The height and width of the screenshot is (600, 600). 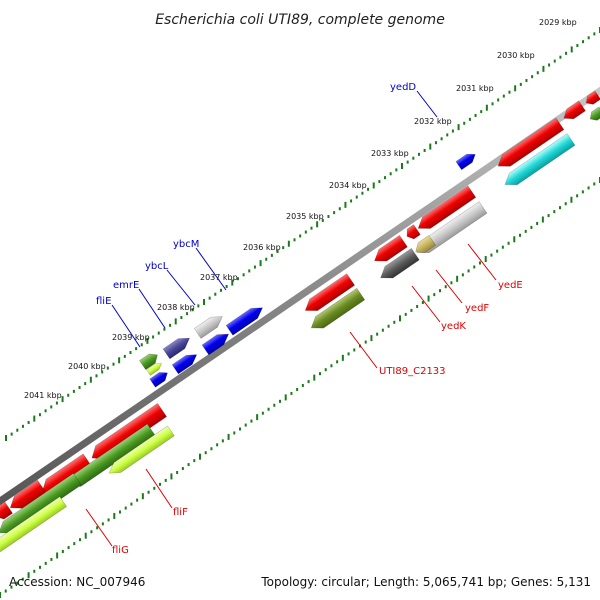 What do you see at coordinates (180, 512) in the screenshot?
I see `gene-label-fliF: fliF` at bounding box center [180, 512].